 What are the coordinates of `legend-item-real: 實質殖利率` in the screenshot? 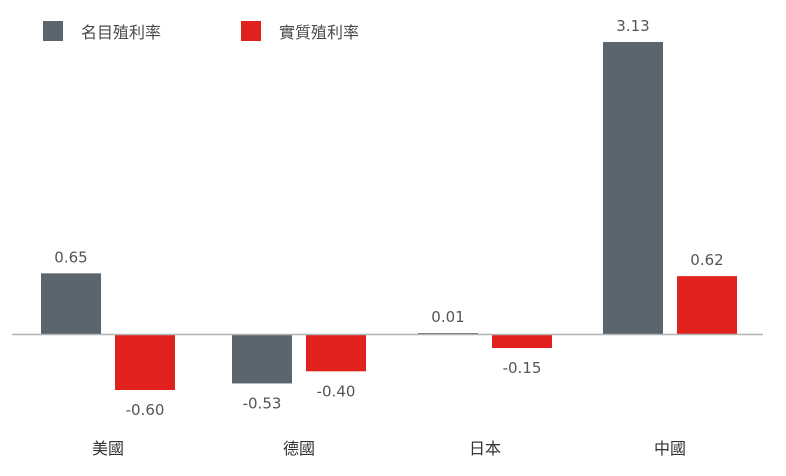 It's located at (300, 31).